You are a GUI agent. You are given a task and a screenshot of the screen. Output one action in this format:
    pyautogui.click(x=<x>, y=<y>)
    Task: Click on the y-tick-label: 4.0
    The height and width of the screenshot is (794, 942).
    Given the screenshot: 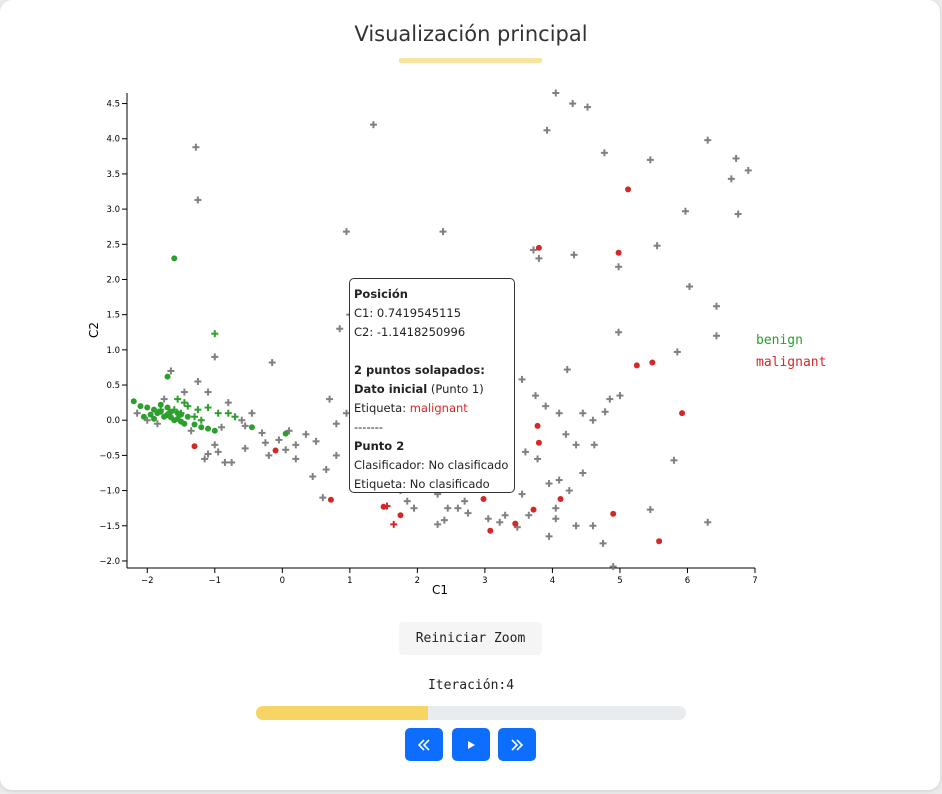 What is the action you would take?
    pyautogui.click(x=113, y=140)
    